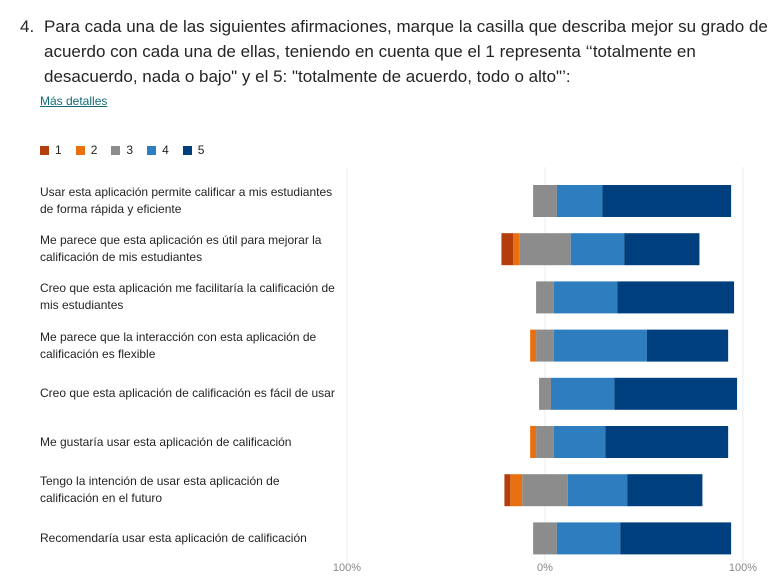 The image size is (782, 588). Describe the element at coordinates (94, 150) in the screenshot. I see `legend-label: 2` at that location.